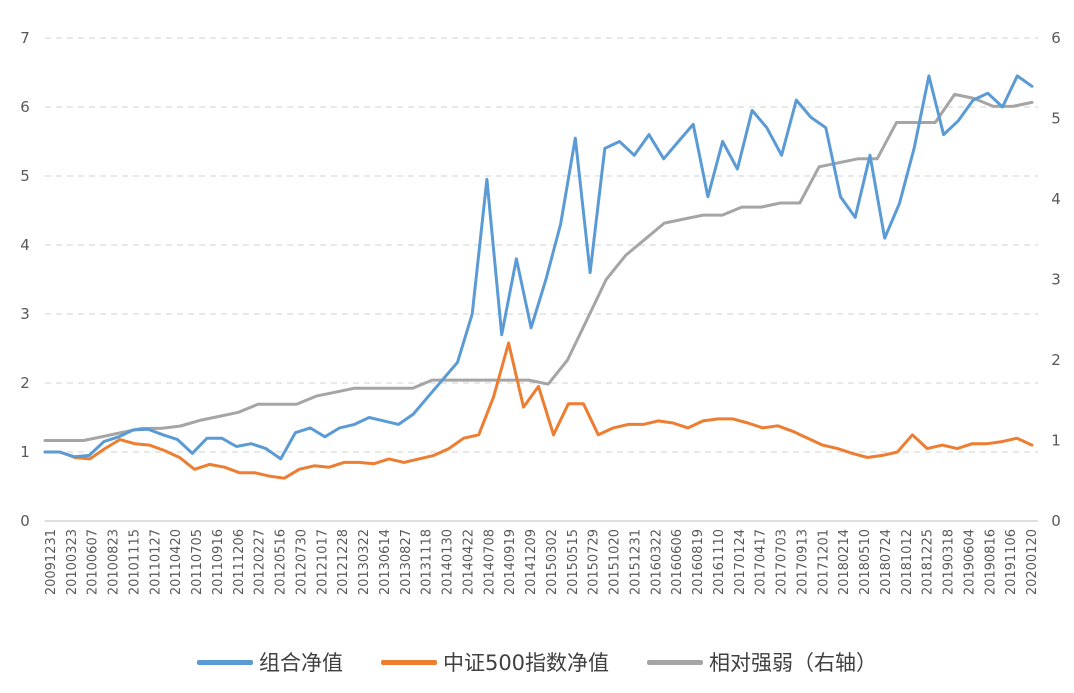 Image resolution: width=1074 pixels, height=693 pixels. What do you see at coordinates (300, 663) in the screenshot?
I see `legend-label-portfolio: 组合净值` at bounding box center [300, 663].